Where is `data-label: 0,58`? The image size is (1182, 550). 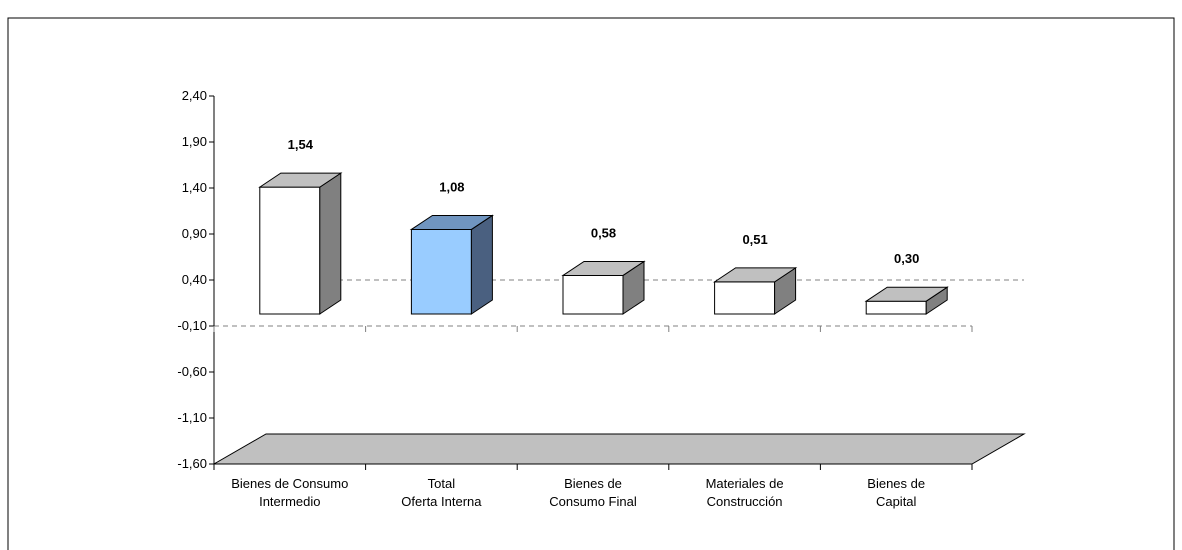
data-label: 0,58 is located at coordinates (603, 232).